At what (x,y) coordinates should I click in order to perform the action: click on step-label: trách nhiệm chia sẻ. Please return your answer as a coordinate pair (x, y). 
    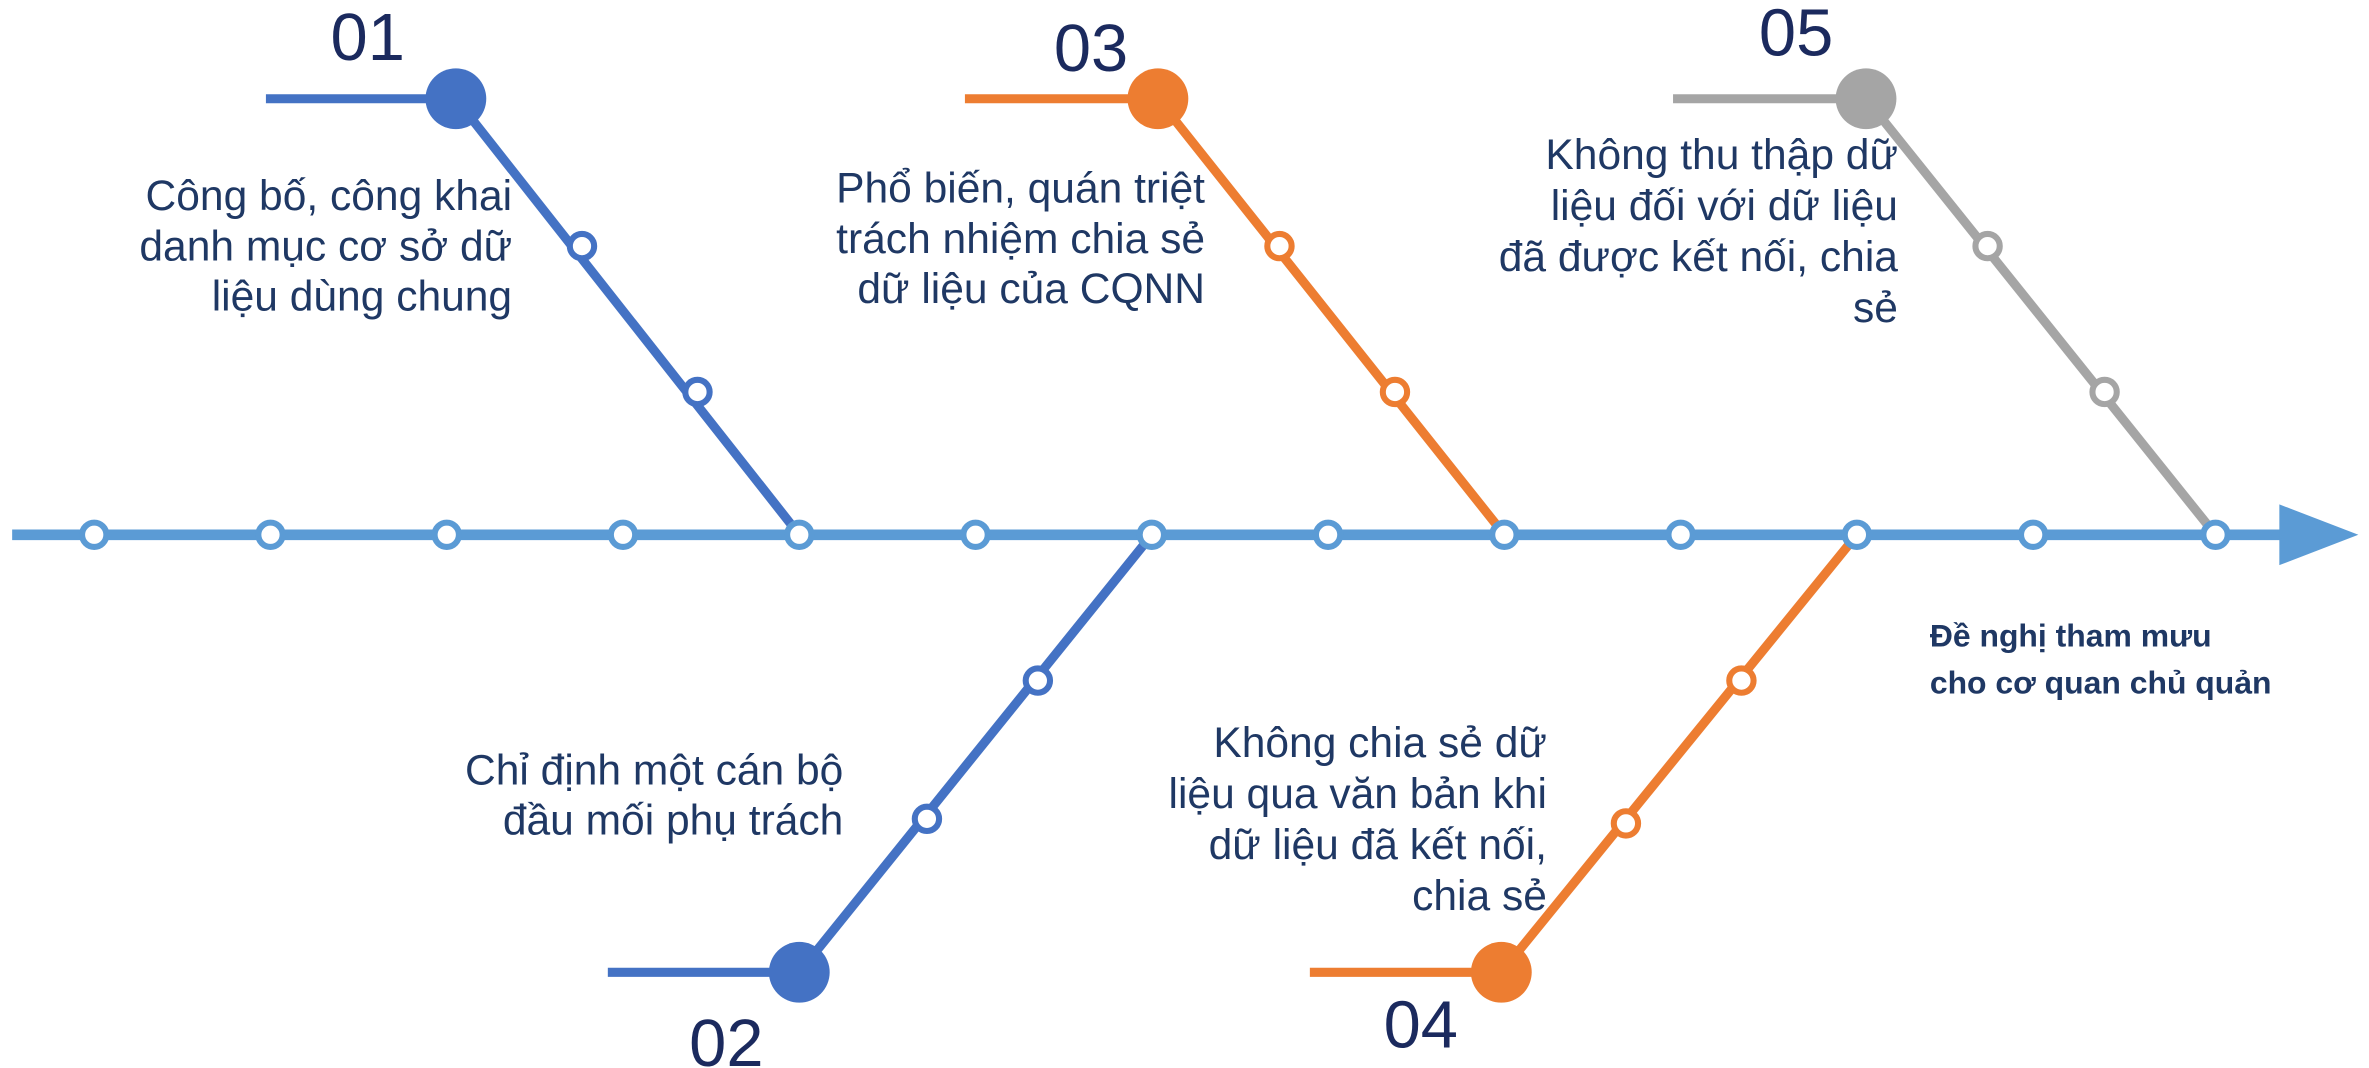
    Looking at the image, I should click on (1020, 239).